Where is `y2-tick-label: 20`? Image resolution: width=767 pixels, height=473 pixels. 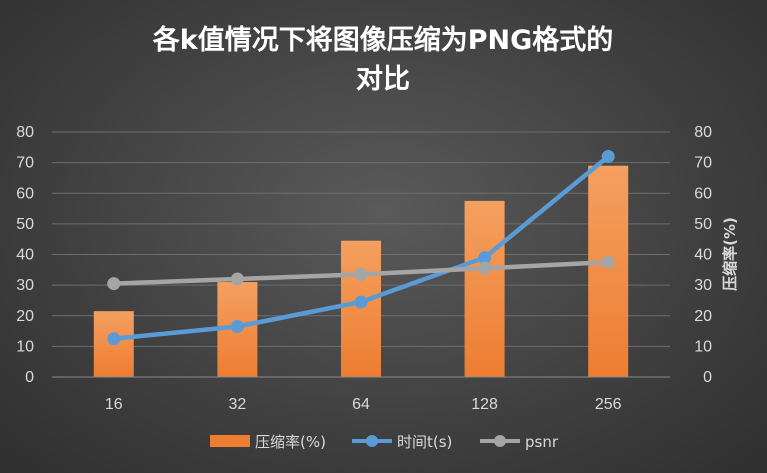
y2-tick-label: 20 is located at coordinates (703, 316).